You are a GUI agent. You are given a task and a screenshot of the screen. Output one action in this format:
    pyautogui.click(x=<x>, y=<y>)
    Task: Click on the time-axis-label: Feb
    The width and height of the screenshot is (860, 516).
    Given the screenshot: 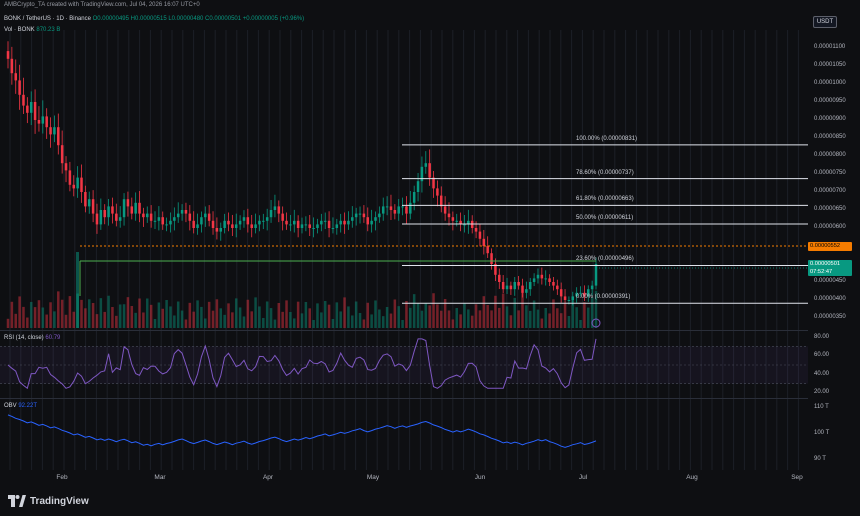 What is the action you would take?
    pyautogui.click(x=62, y=477)
    